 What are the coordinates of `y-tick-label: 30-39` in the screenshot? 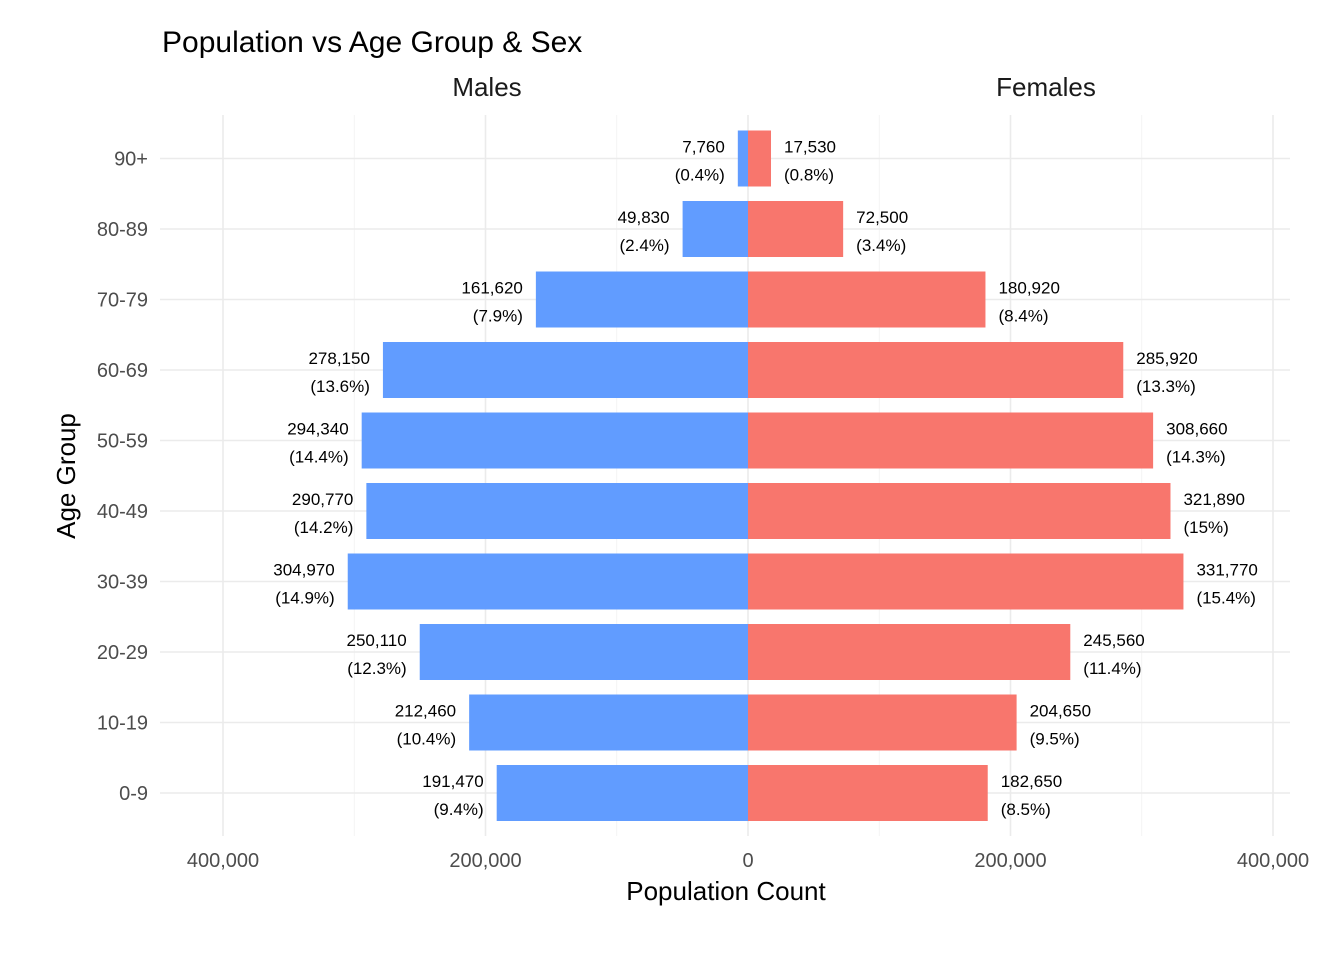 It's located at (122, 583).